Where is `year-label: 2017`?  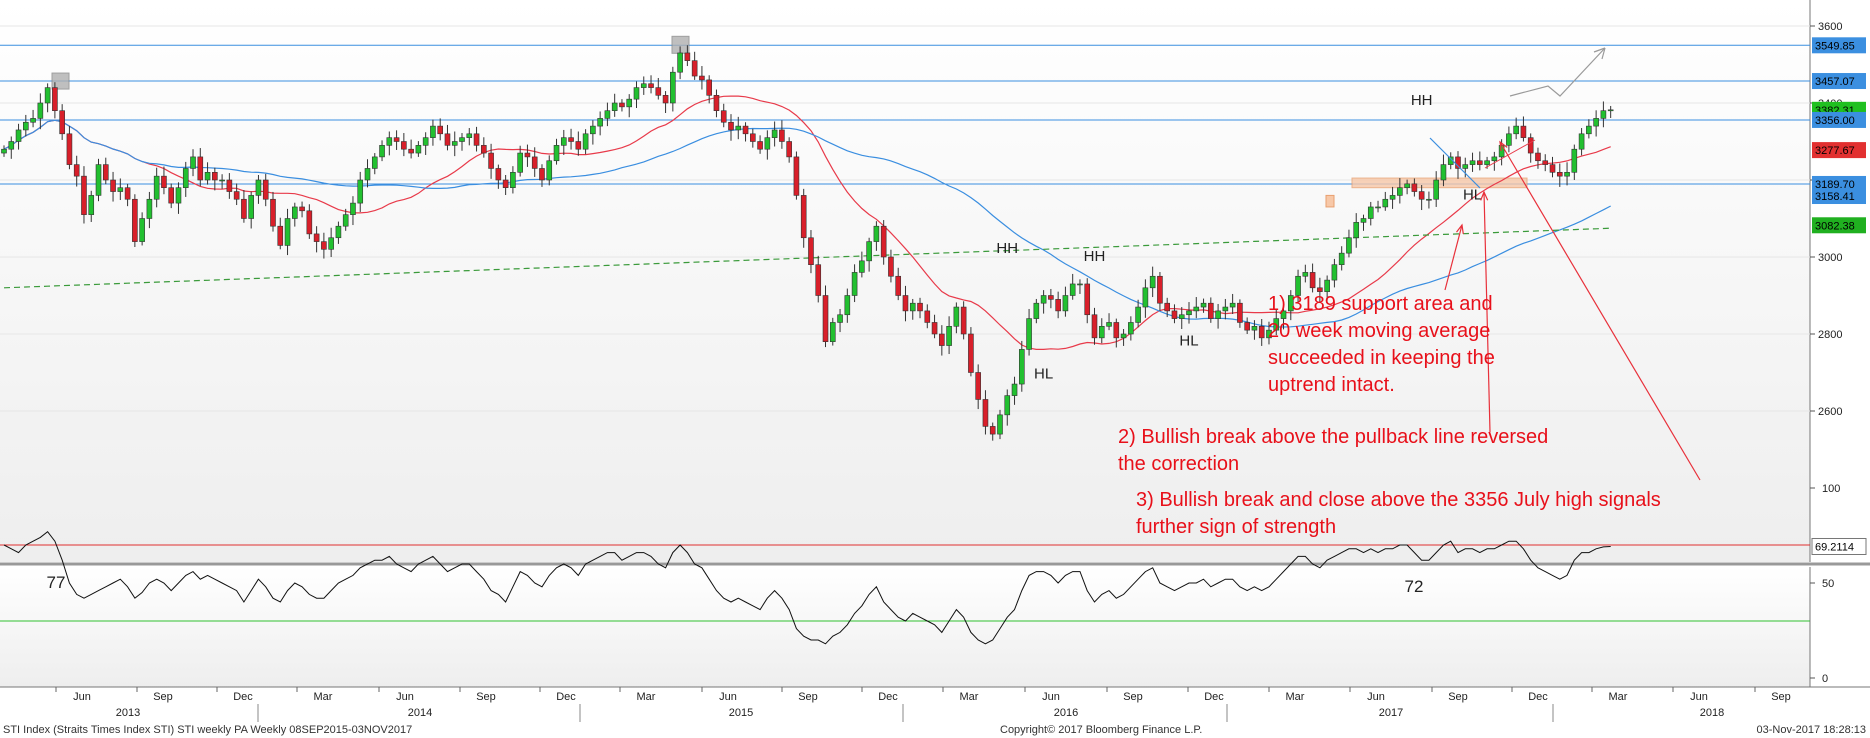
year-label: 2017 is located at coordinates (1391, 713).